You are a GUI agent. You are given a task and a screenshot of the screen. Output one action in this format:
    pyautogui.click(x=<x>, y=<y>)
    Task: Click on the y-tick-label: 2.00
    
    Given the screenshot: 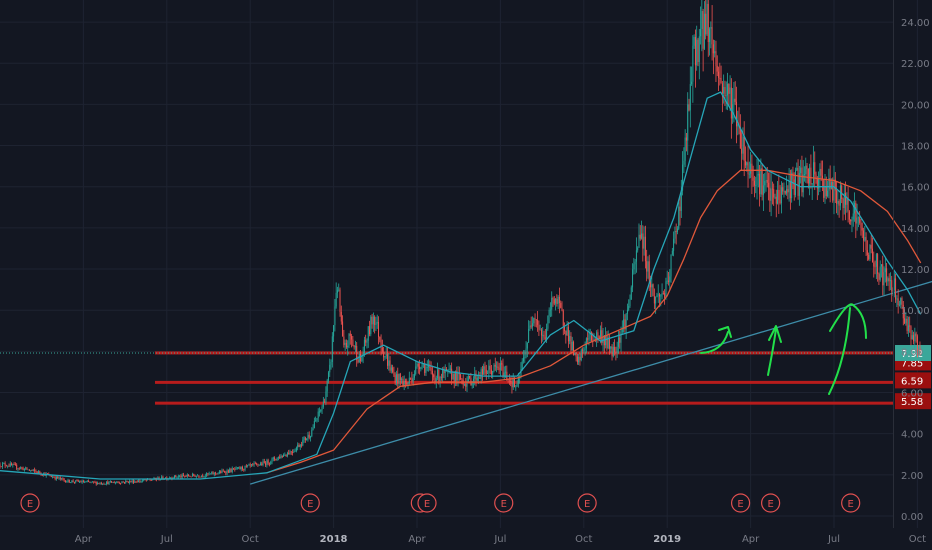 What is the action you would take?
    pyautogui.click(x=912, y=476)
    